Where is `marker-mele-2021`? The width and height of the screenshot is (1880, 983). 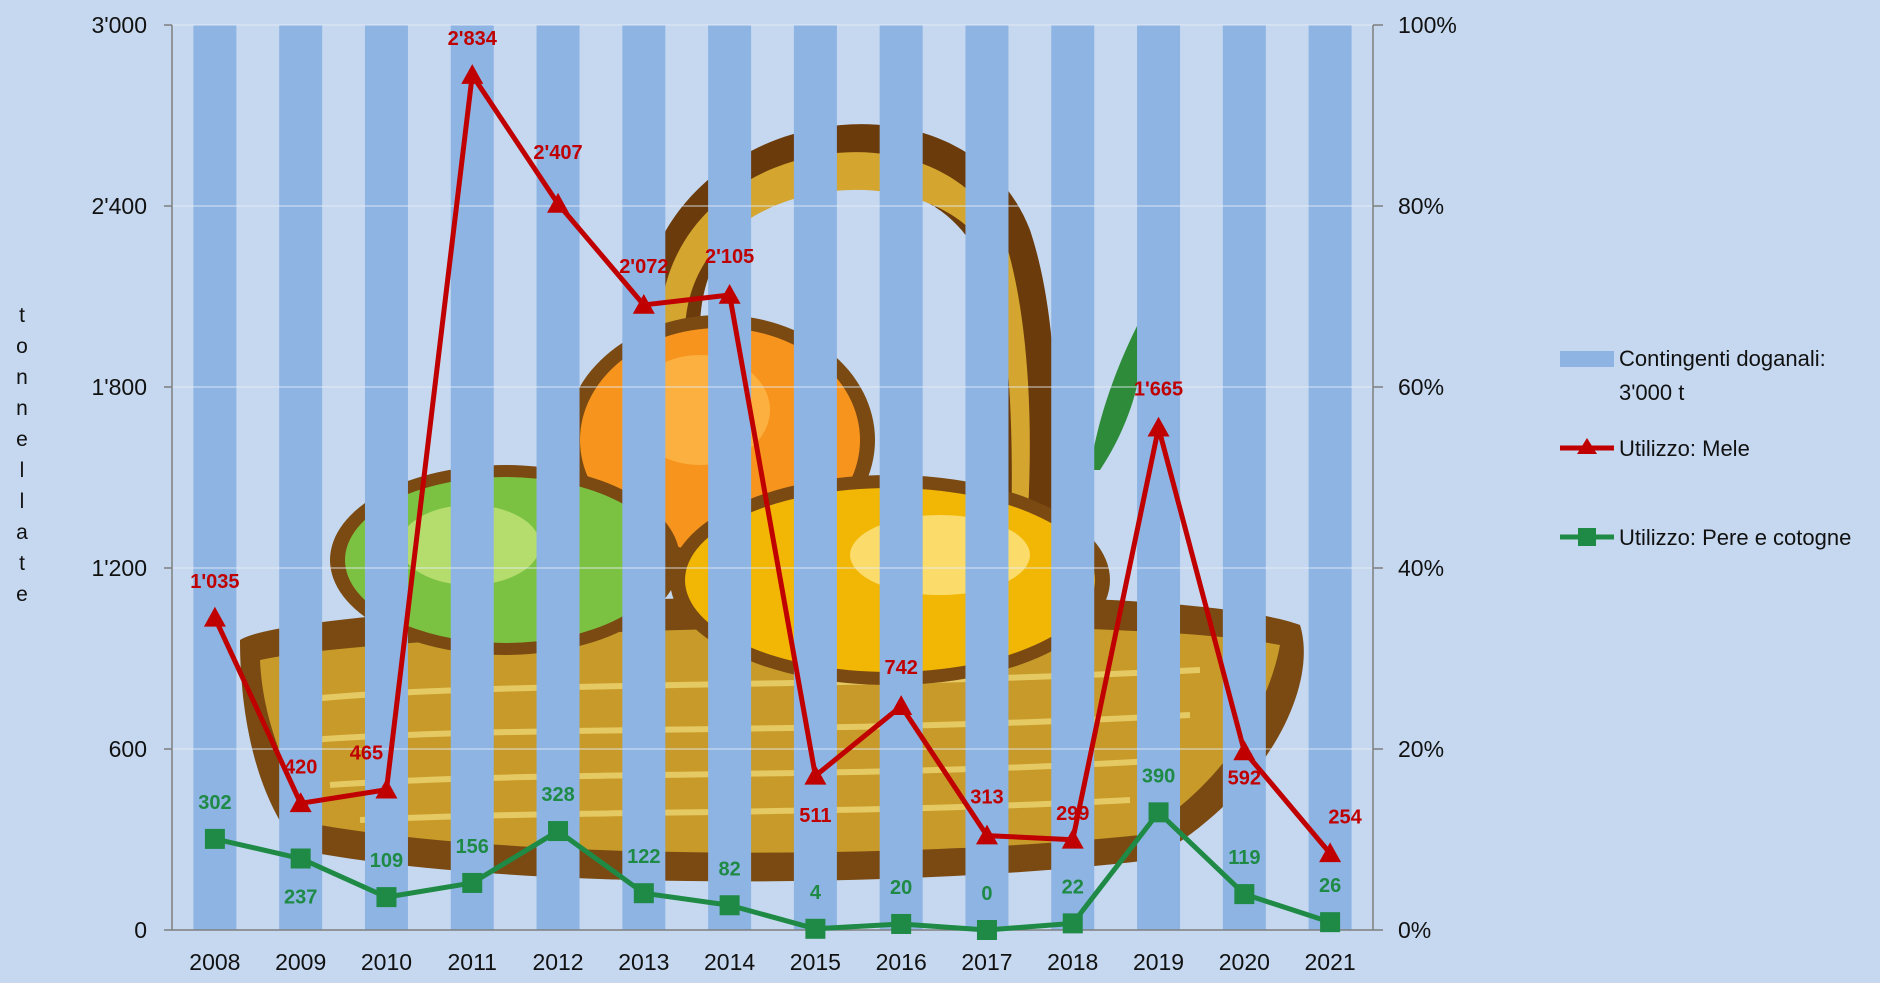 marker-mele-2021 is located at coordinates (1330, 852).